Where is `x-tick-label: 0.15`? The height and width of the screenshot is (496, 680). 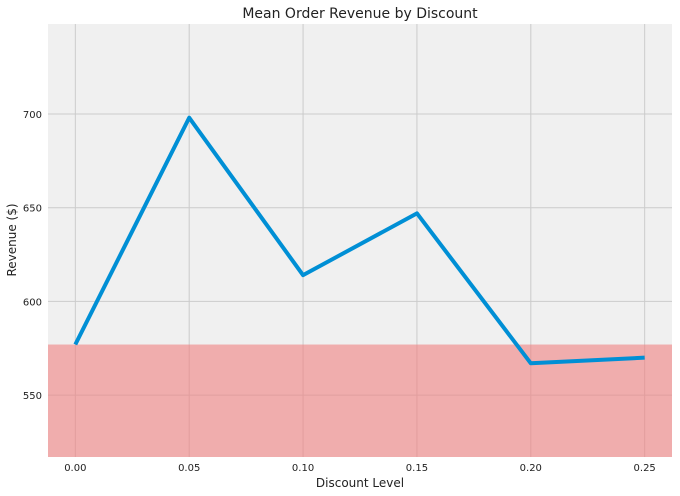
x-tick-label: 0.15 is located at coordinates (417, 468).